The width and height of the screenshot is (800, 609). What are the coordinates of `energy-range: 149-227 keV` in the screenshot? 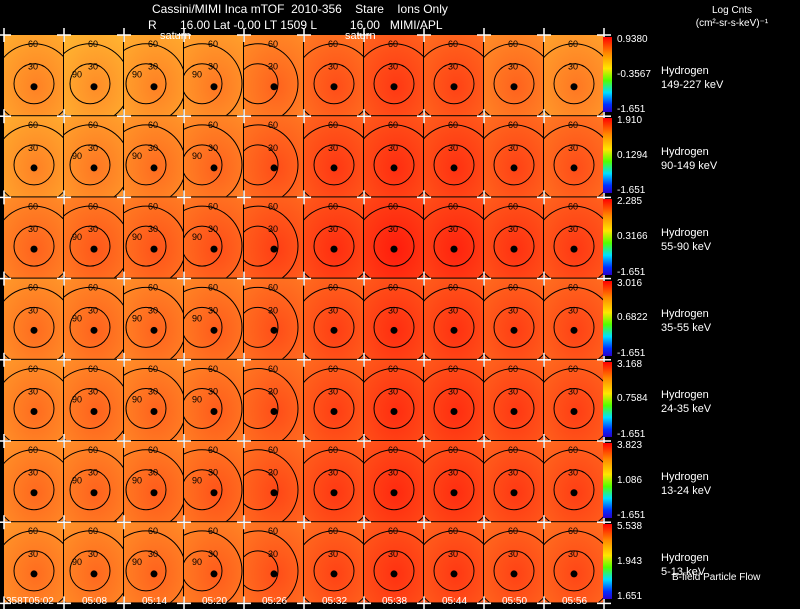 It's located at (692, 84).